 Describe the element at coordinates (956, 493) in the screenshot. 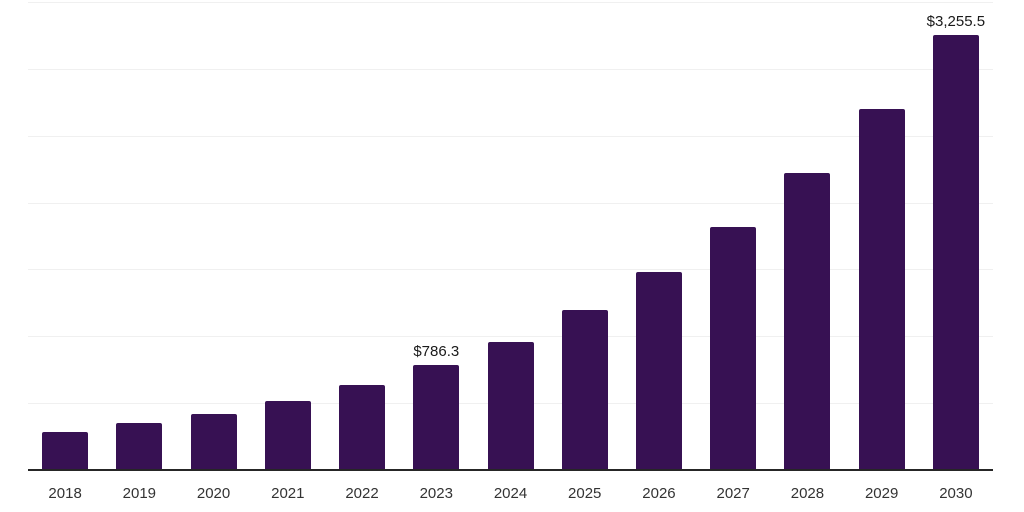

I see `x-tick-label-2030: 2030` at that location.